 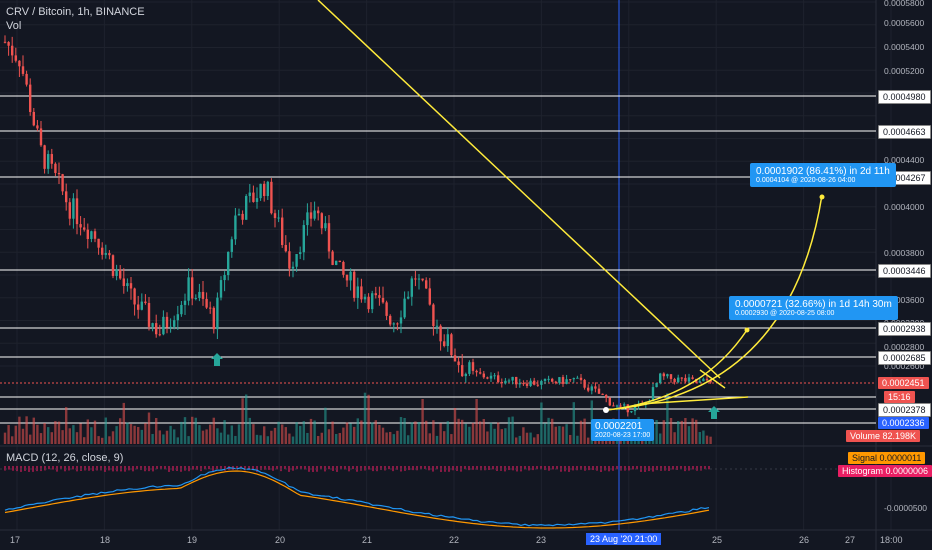 What do you see at coordinates (65, 458) in the screenshot?
I see `macd-indicator-label: MACD (12, 26, close, 9)` at bounding box center [65, 458].